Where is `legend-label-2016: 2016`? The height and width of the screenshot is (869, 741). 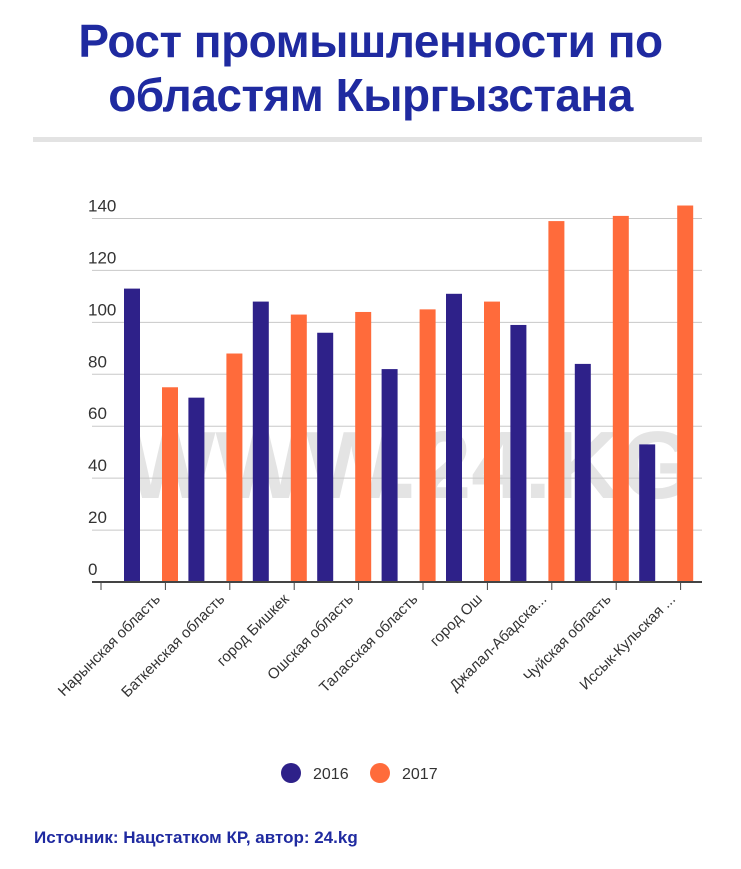
legend-label-2016: 2016 is located at coordinates (331, 774).